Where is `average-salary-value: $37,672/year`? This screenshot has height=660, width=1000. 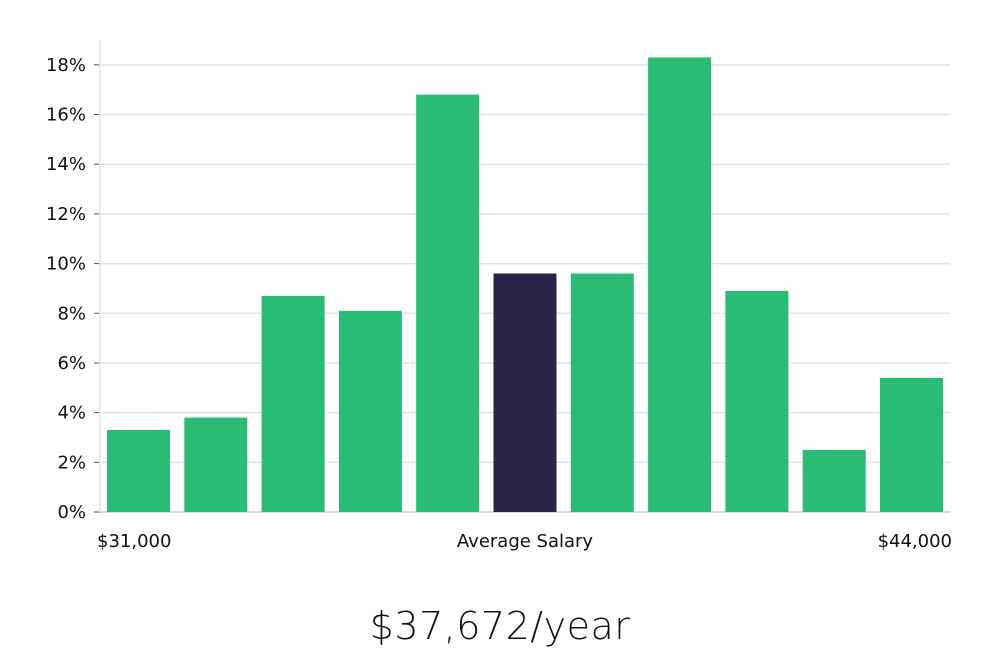 average-salary-value: $37,672/year is located at coordinates (500, 626).